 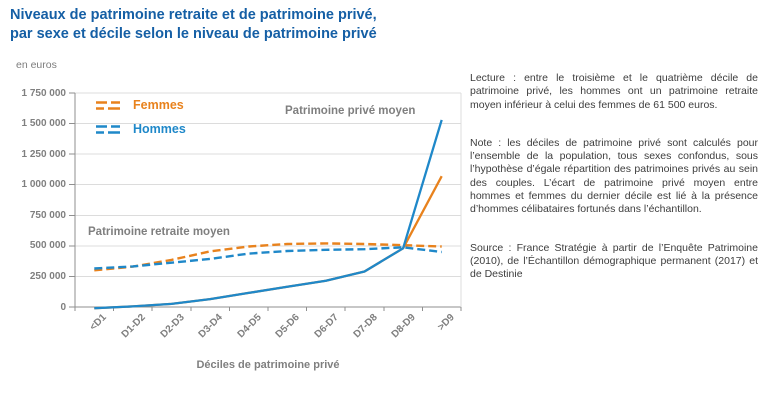 I want to click on legend-item-femmes: Femmes, so click(x=141, y=105).